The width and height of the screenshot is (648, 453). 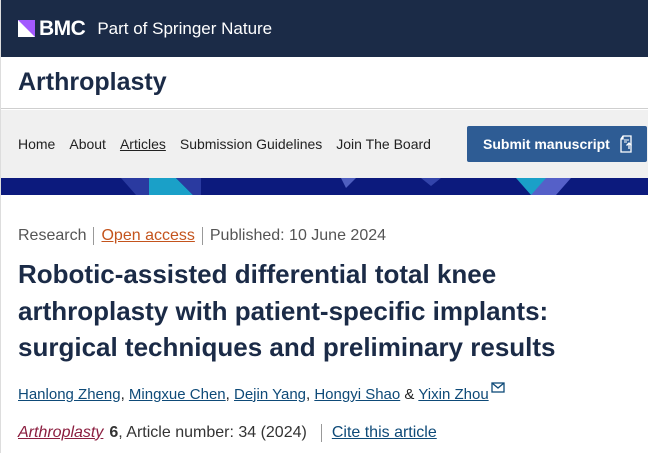 What do you see at coordinates (626, 144) in the screenshot?
I see `external-submit-icon` at bounding box center [626, 144].